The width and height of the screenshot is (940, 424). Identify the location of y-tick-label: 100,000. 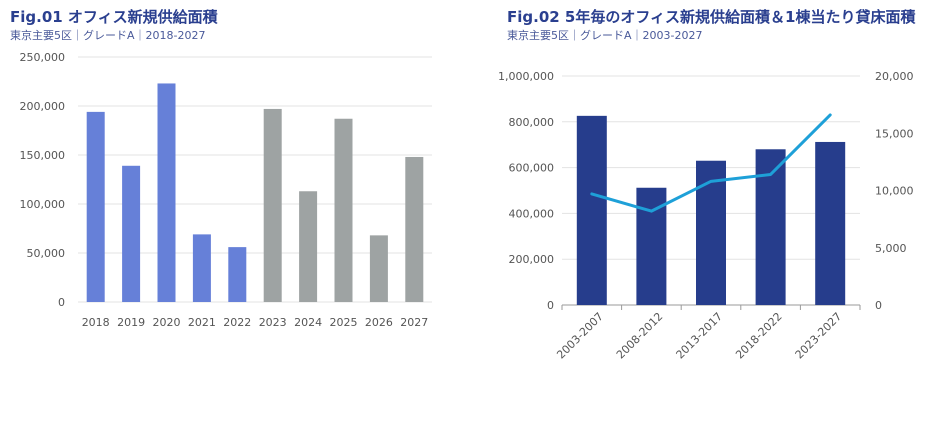
(43, 204).